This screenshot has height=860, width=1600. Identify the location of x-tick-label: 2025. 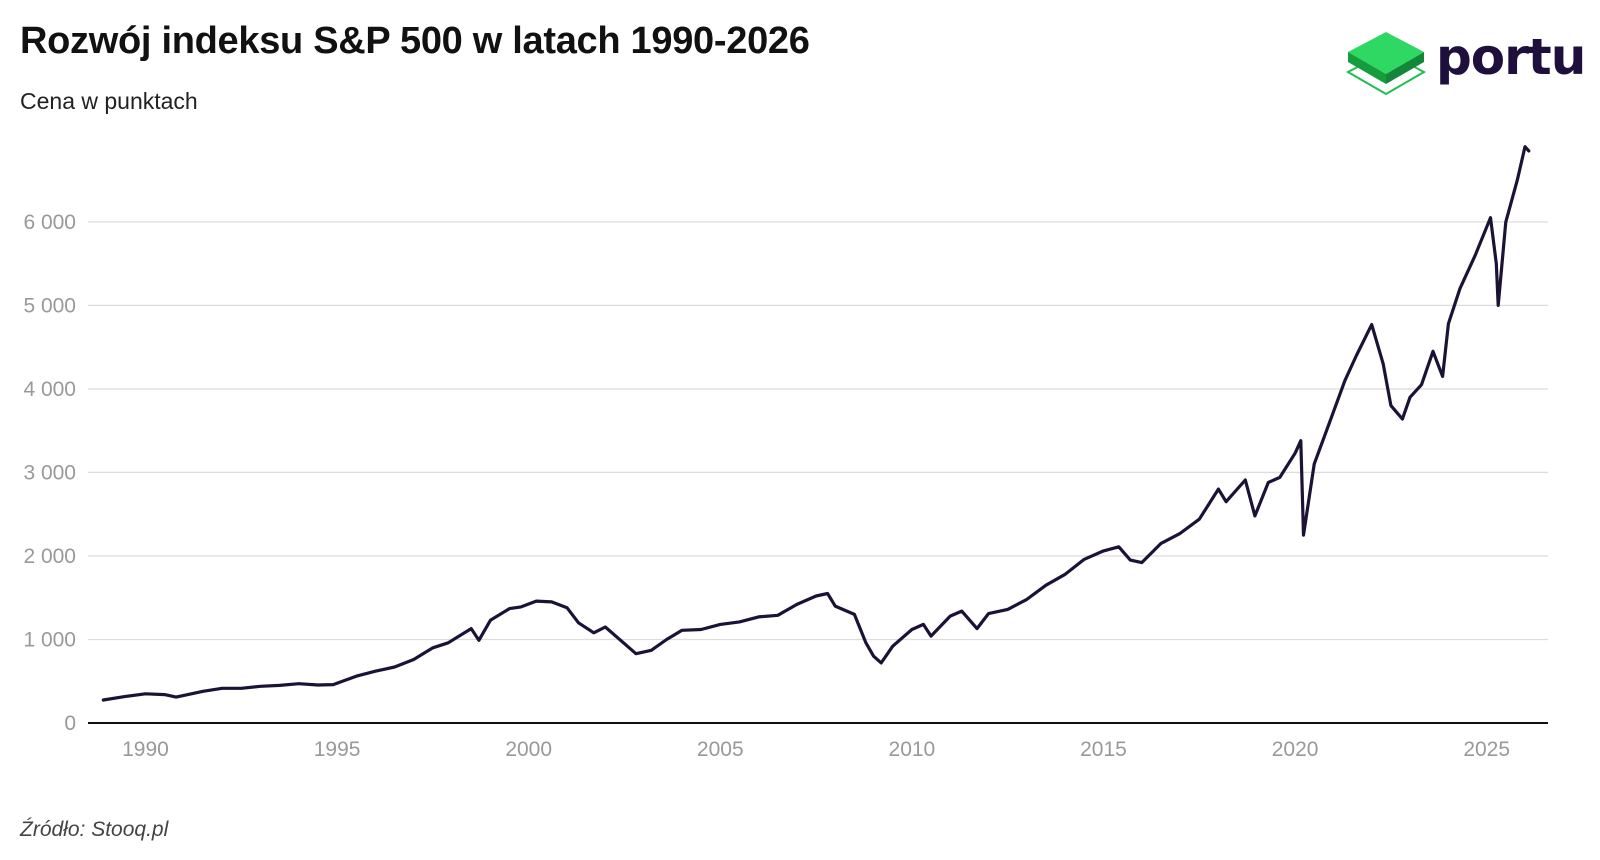
(1486, 749).